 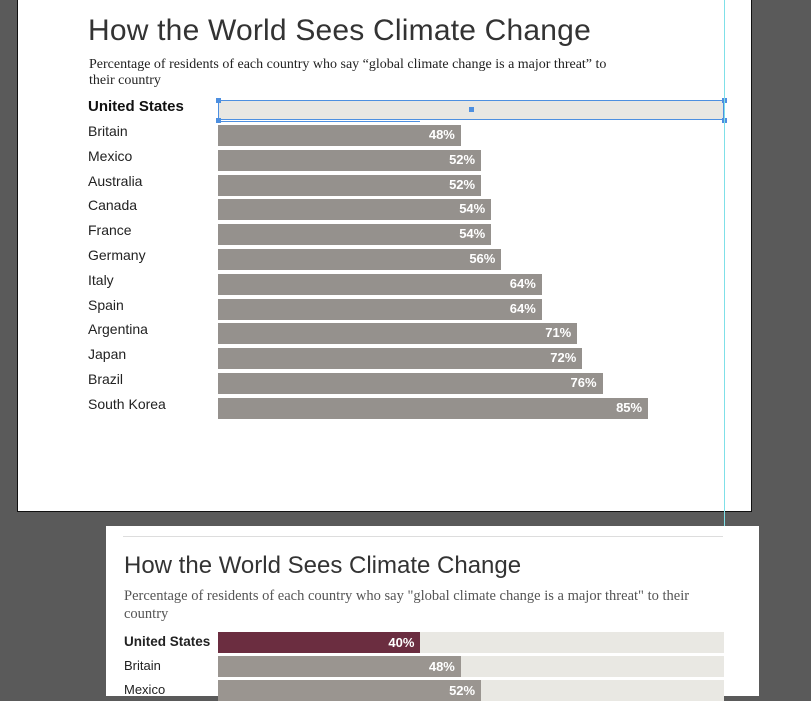 What do you see at coordinates (441, 666) in the screenshot?
I see `preview-bar-value-label: 48%` at bounding box center [441, 666].